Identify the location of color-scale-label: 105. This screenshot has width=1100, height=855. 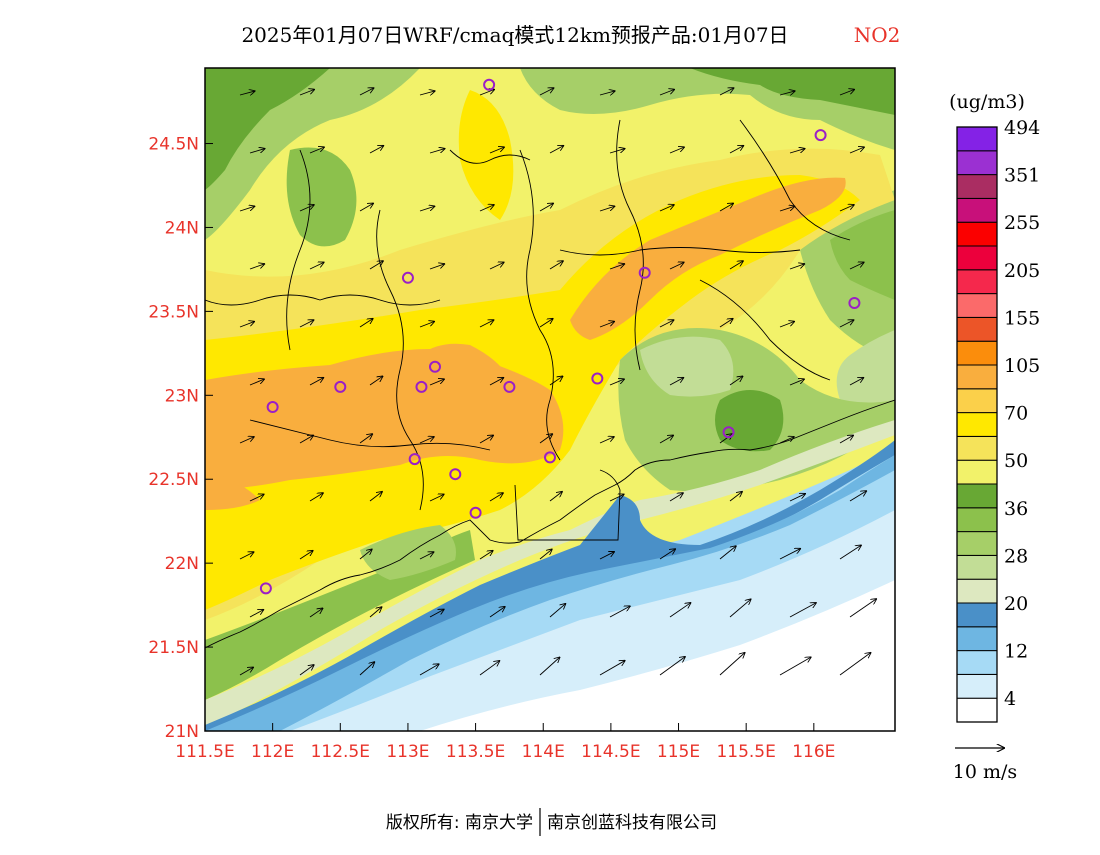
(1022, 366).